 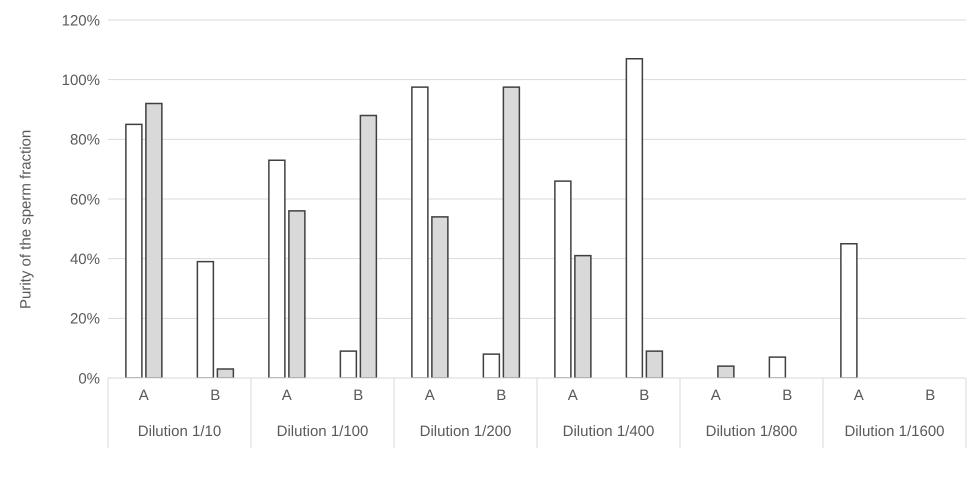 I want to click on text: Dilution 1/1600, so click(x=894, y=431).